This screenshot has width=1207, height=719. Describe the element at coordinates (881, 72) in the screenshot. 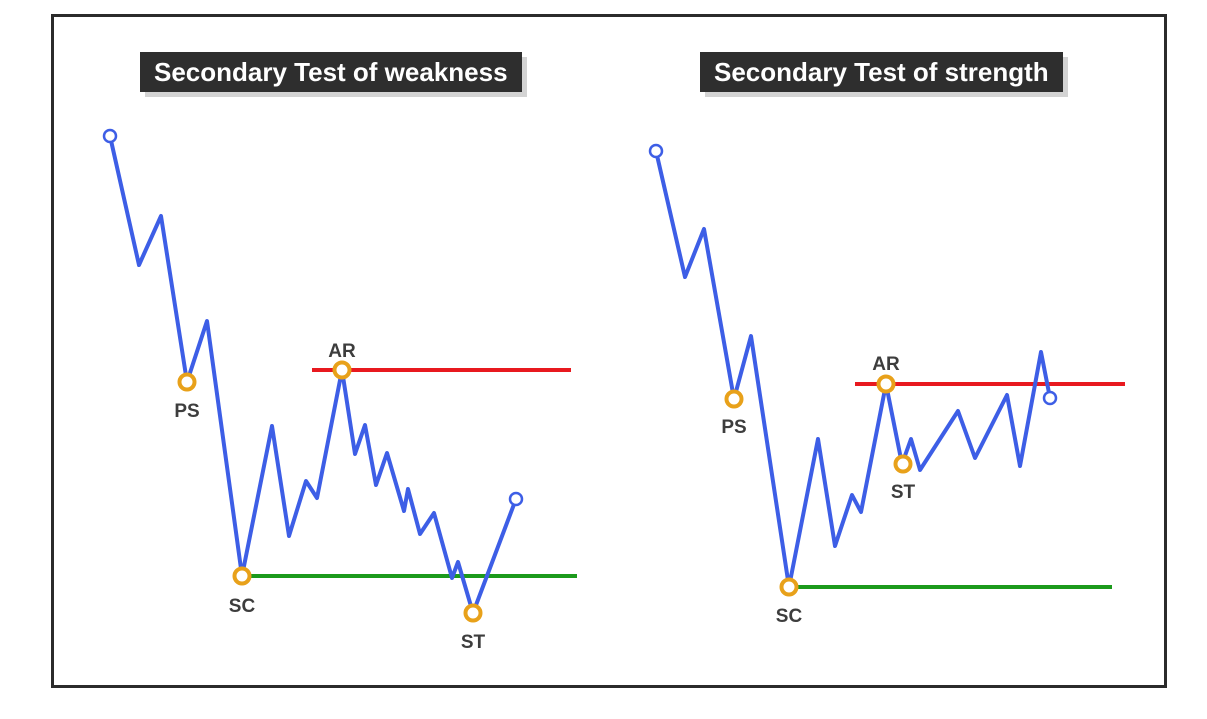

I see `panel-title-strength: Secondary Test of strength` at that location.